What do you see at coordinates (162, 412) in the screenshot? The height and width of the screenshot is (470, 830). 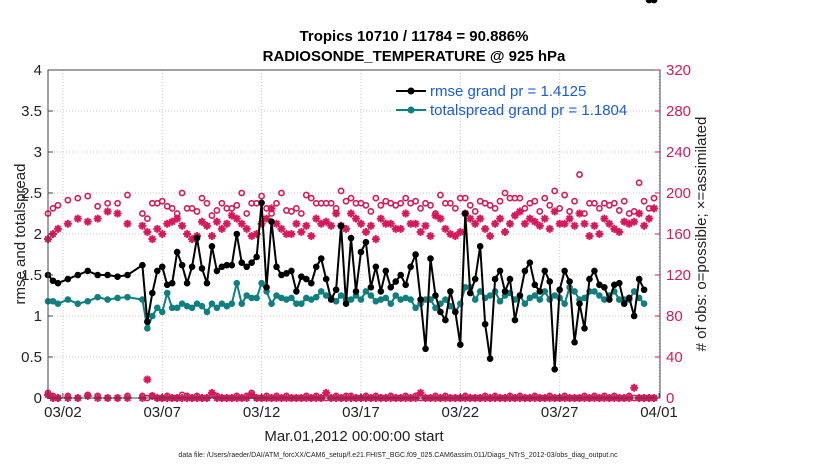 I see `x-tick-label: 03/07` at bounding box center [162, 412].